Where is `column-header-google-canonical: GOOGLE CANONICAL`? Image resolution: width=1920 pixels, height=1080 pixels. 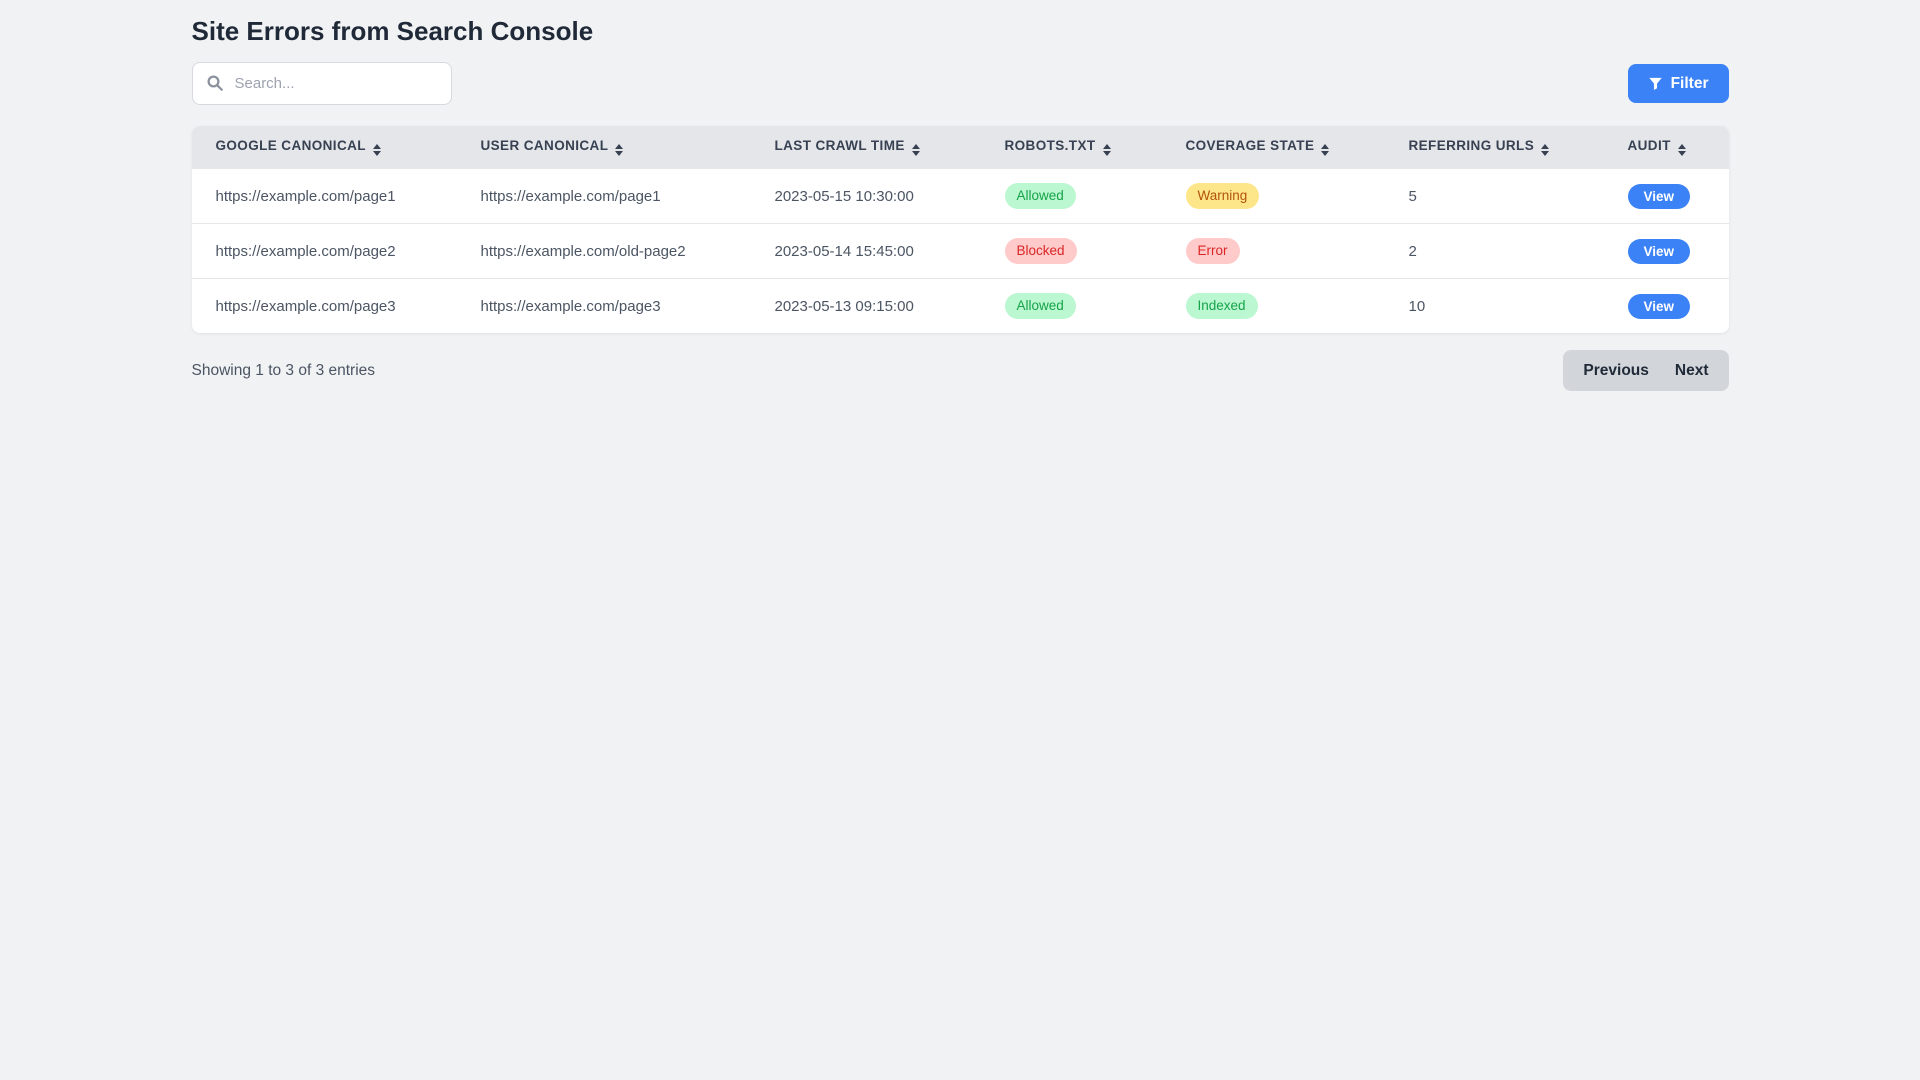 column-header-google-canonical: GOOGLE CANONICAL is located at coordinates (324, 147).